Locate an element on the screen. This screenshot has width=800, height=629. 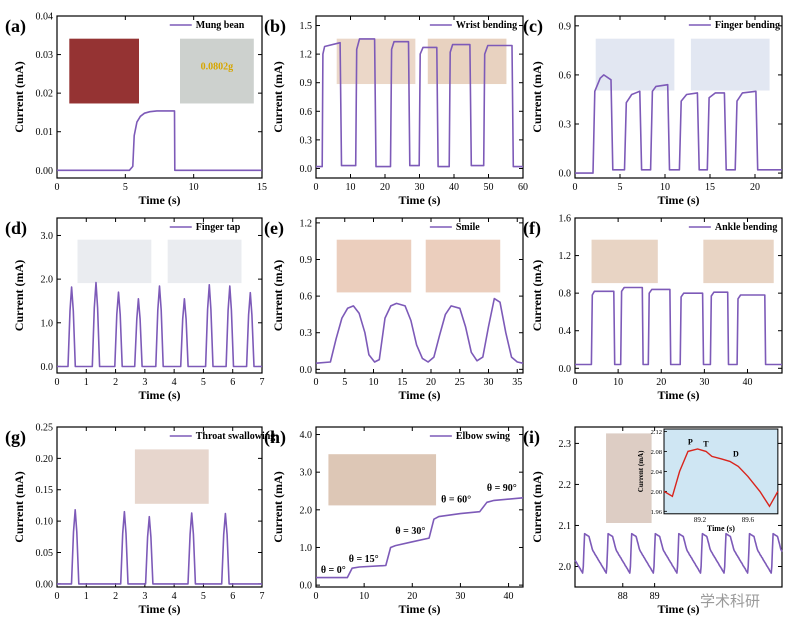
inset-feature-label: P is located at coordinates (690, 441).